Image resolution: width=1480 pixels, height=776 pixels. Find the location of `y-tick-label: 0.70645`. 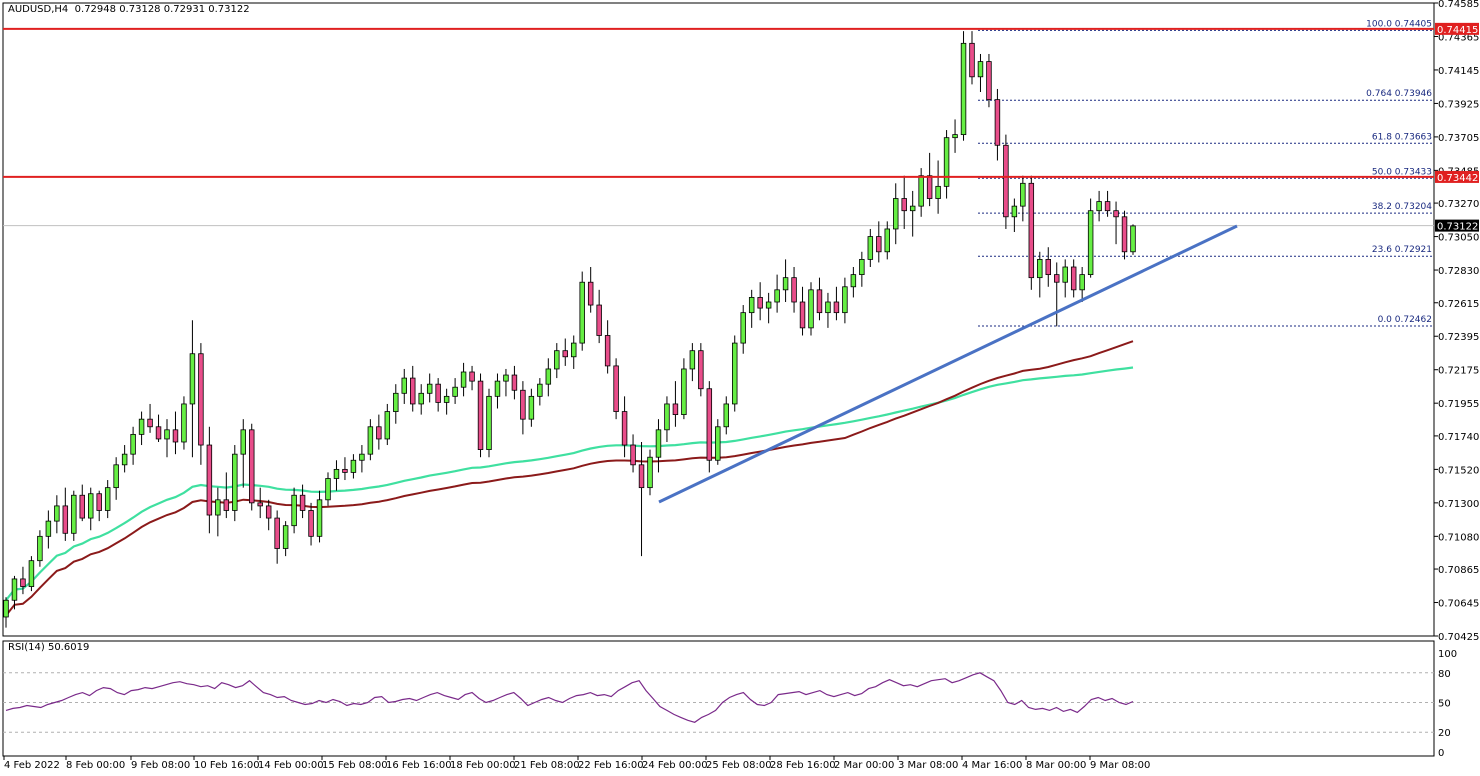

y-tick-label: 0.70645 is located at coordinates (1458, 604).